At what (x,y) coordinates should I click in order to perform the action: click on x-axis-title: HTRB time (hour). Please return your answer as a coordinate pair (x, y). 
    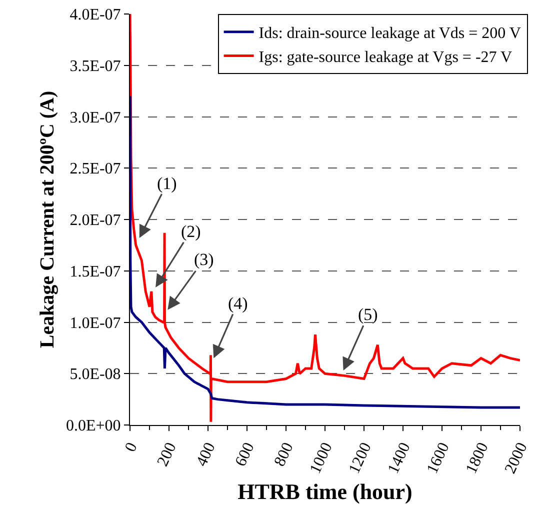
    Looking at the image, I should click on (325, 491).